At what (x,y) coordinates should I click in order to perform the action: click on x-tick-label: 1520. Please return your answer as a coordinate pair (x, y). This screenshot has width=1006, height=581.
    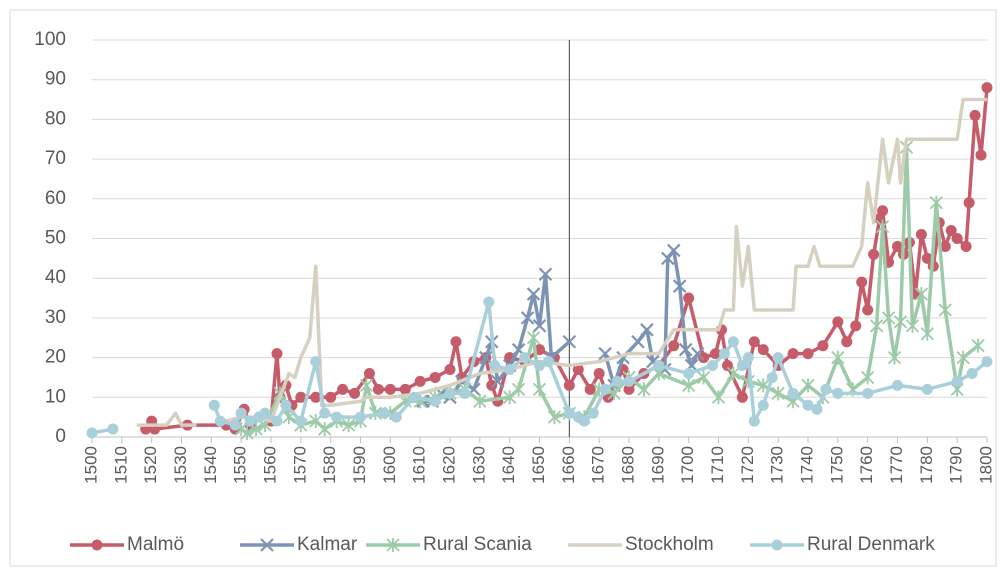
    Looking at the image, I should click on (150, 465).